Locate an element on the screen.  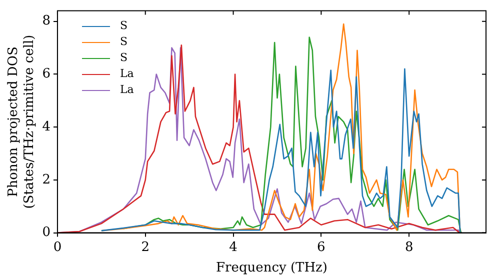
y-axis-title: Phonon projected DOS (States/THz·primitive cell) is located at coordinates (21, 121).